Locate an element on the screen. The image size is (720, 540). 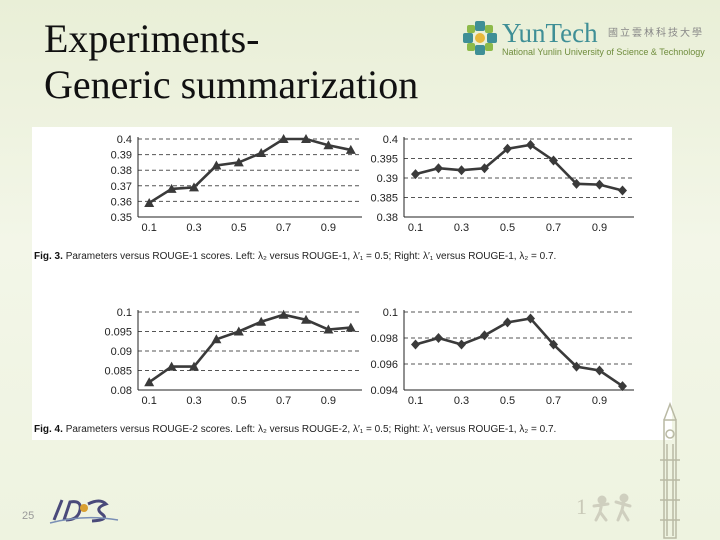
title-line-2: Generic summarization is located at coordinates (231, 84).